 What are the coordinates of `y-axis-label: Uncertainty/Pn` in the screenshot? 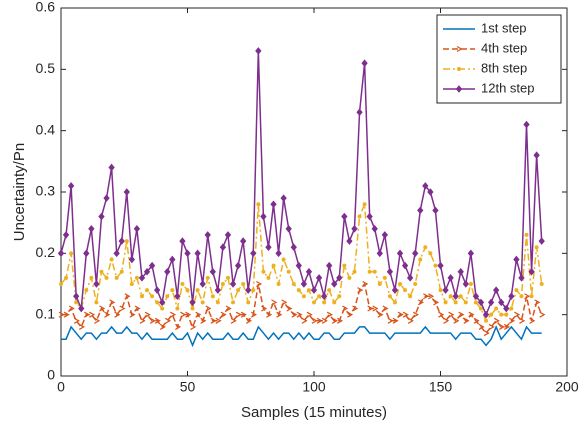 It's located at (19, 192).